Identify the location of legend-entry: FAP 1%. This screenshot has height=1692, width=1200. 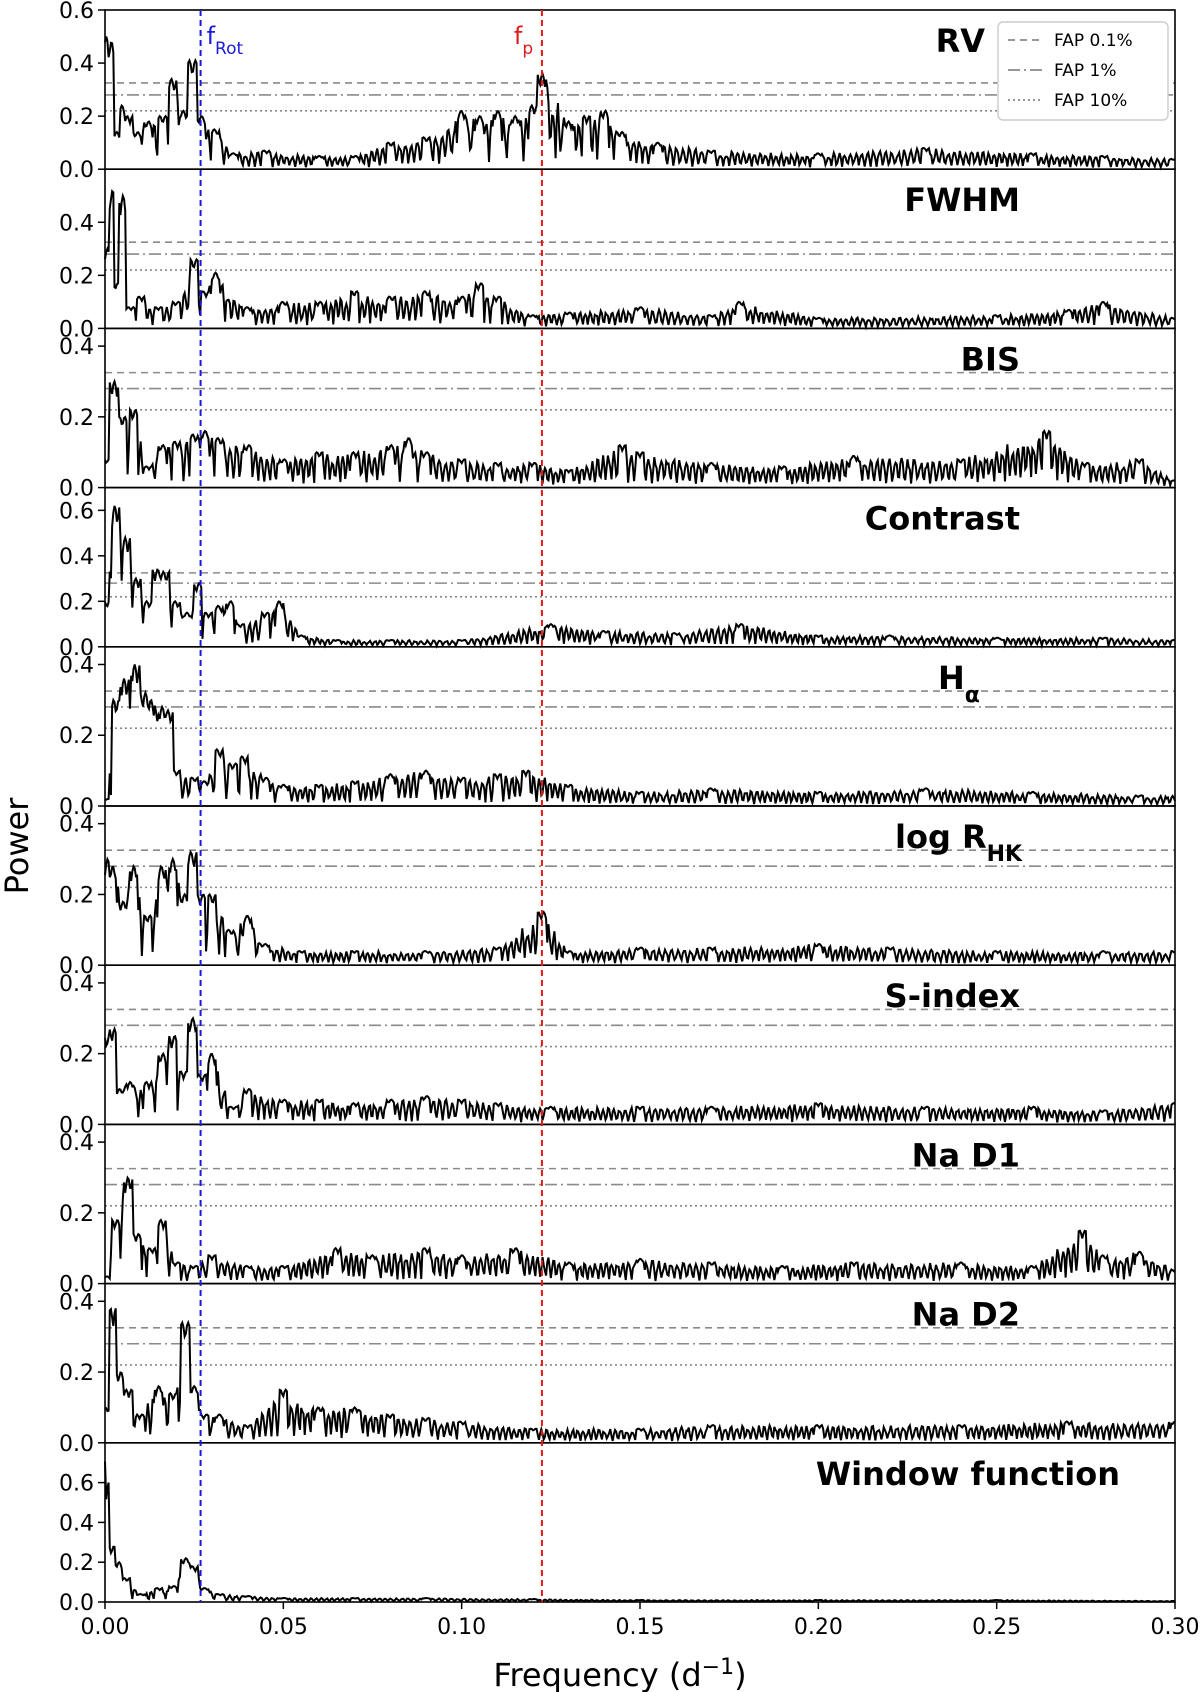
(1085, 71).